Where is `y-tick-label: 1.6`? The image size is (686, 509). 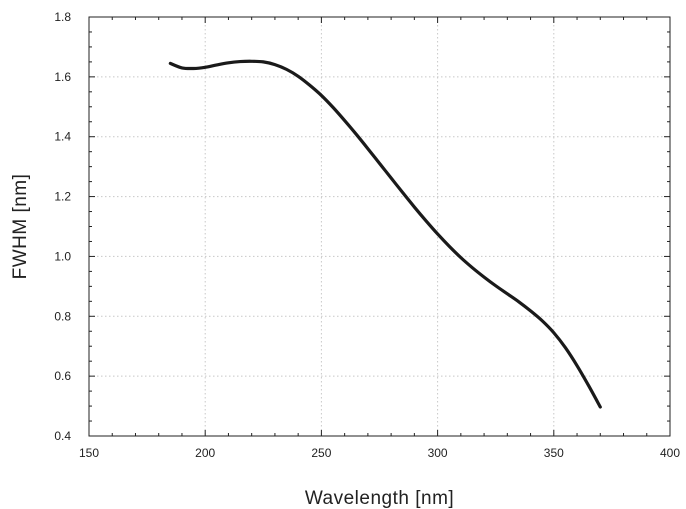 y-tick-label: 1.6 is located at coordinates (62, 77).